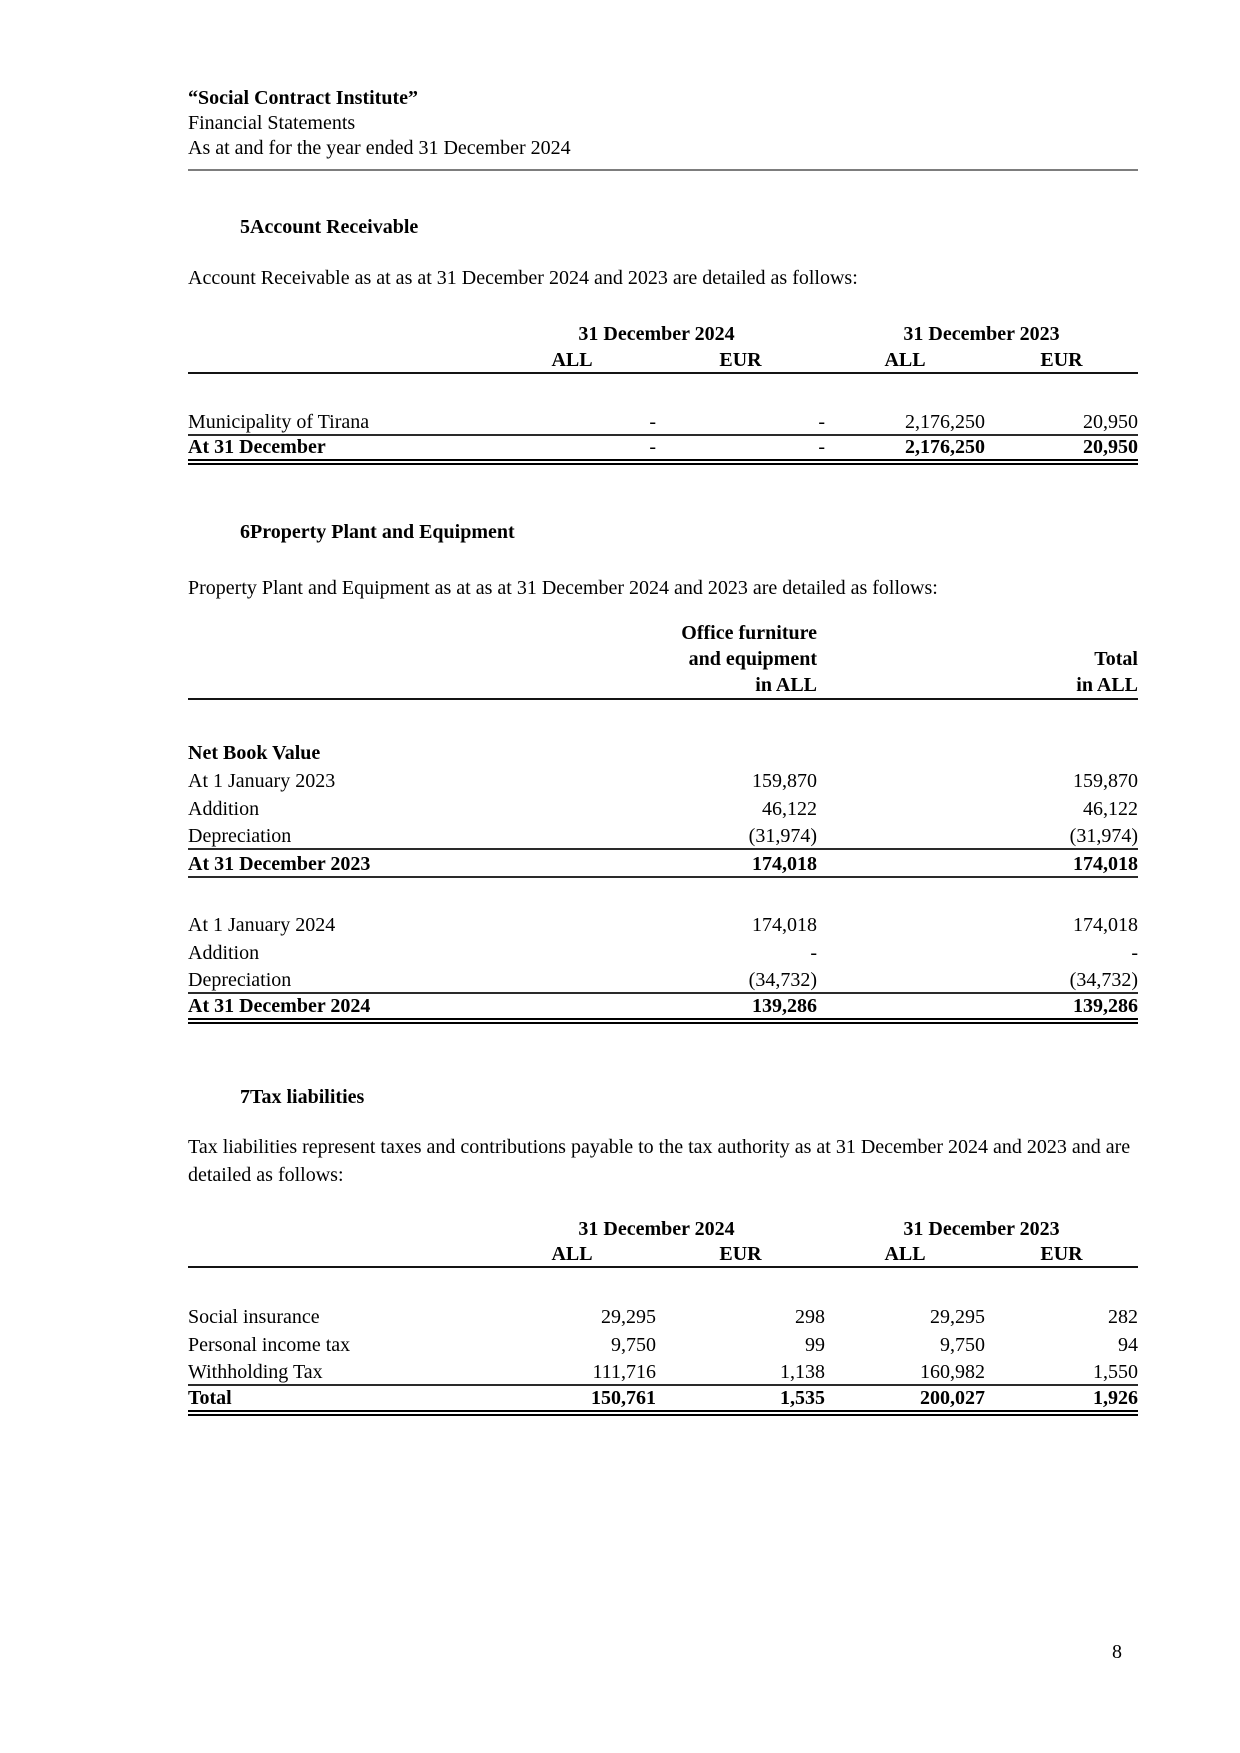  What do you see at coordinates (245, 227) in the screenshot?
I see `section-5-number: 5` at bounding box center [245, 227].